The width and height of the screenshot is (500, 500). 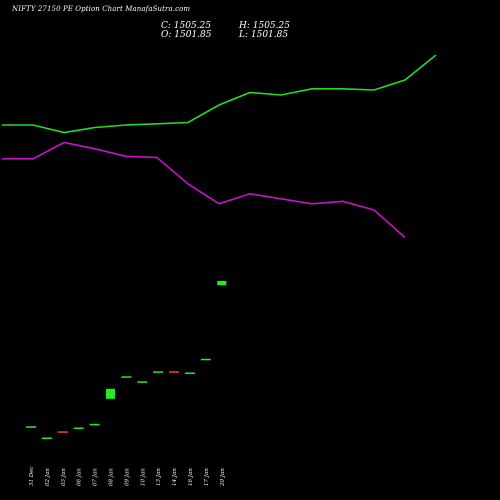 I want to click on candles, so click(x=126, y=359).